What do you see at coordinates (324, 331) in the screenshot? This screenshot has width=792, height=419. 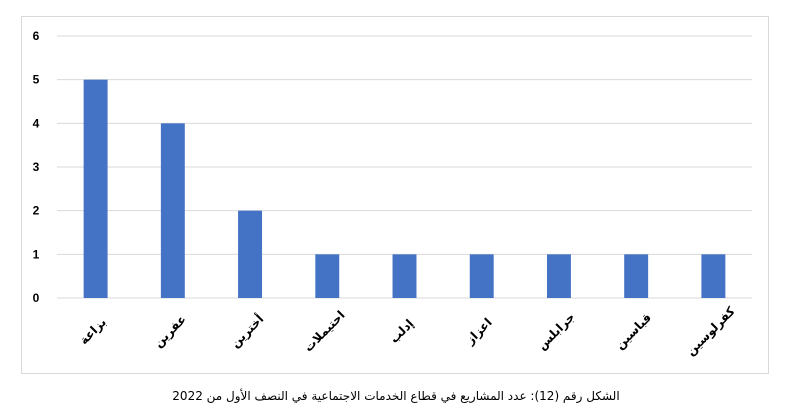 I see `x-category-label: احتيملات` at bounding box center [324, 331].